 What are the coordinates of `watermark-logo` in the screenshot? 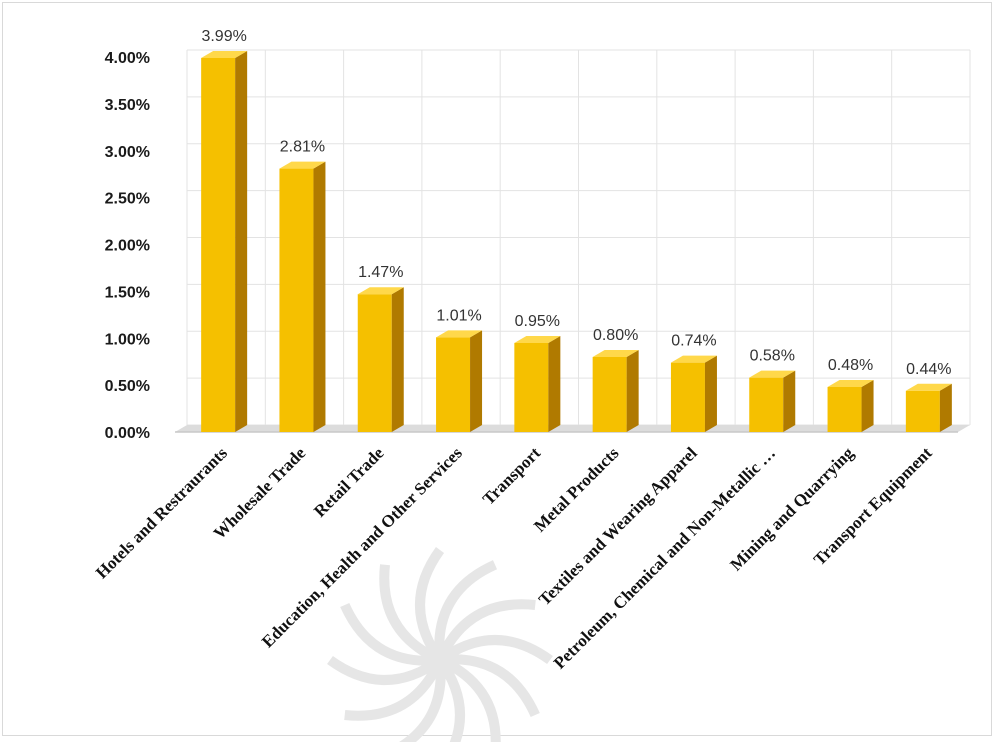 It's located at (440, 644).